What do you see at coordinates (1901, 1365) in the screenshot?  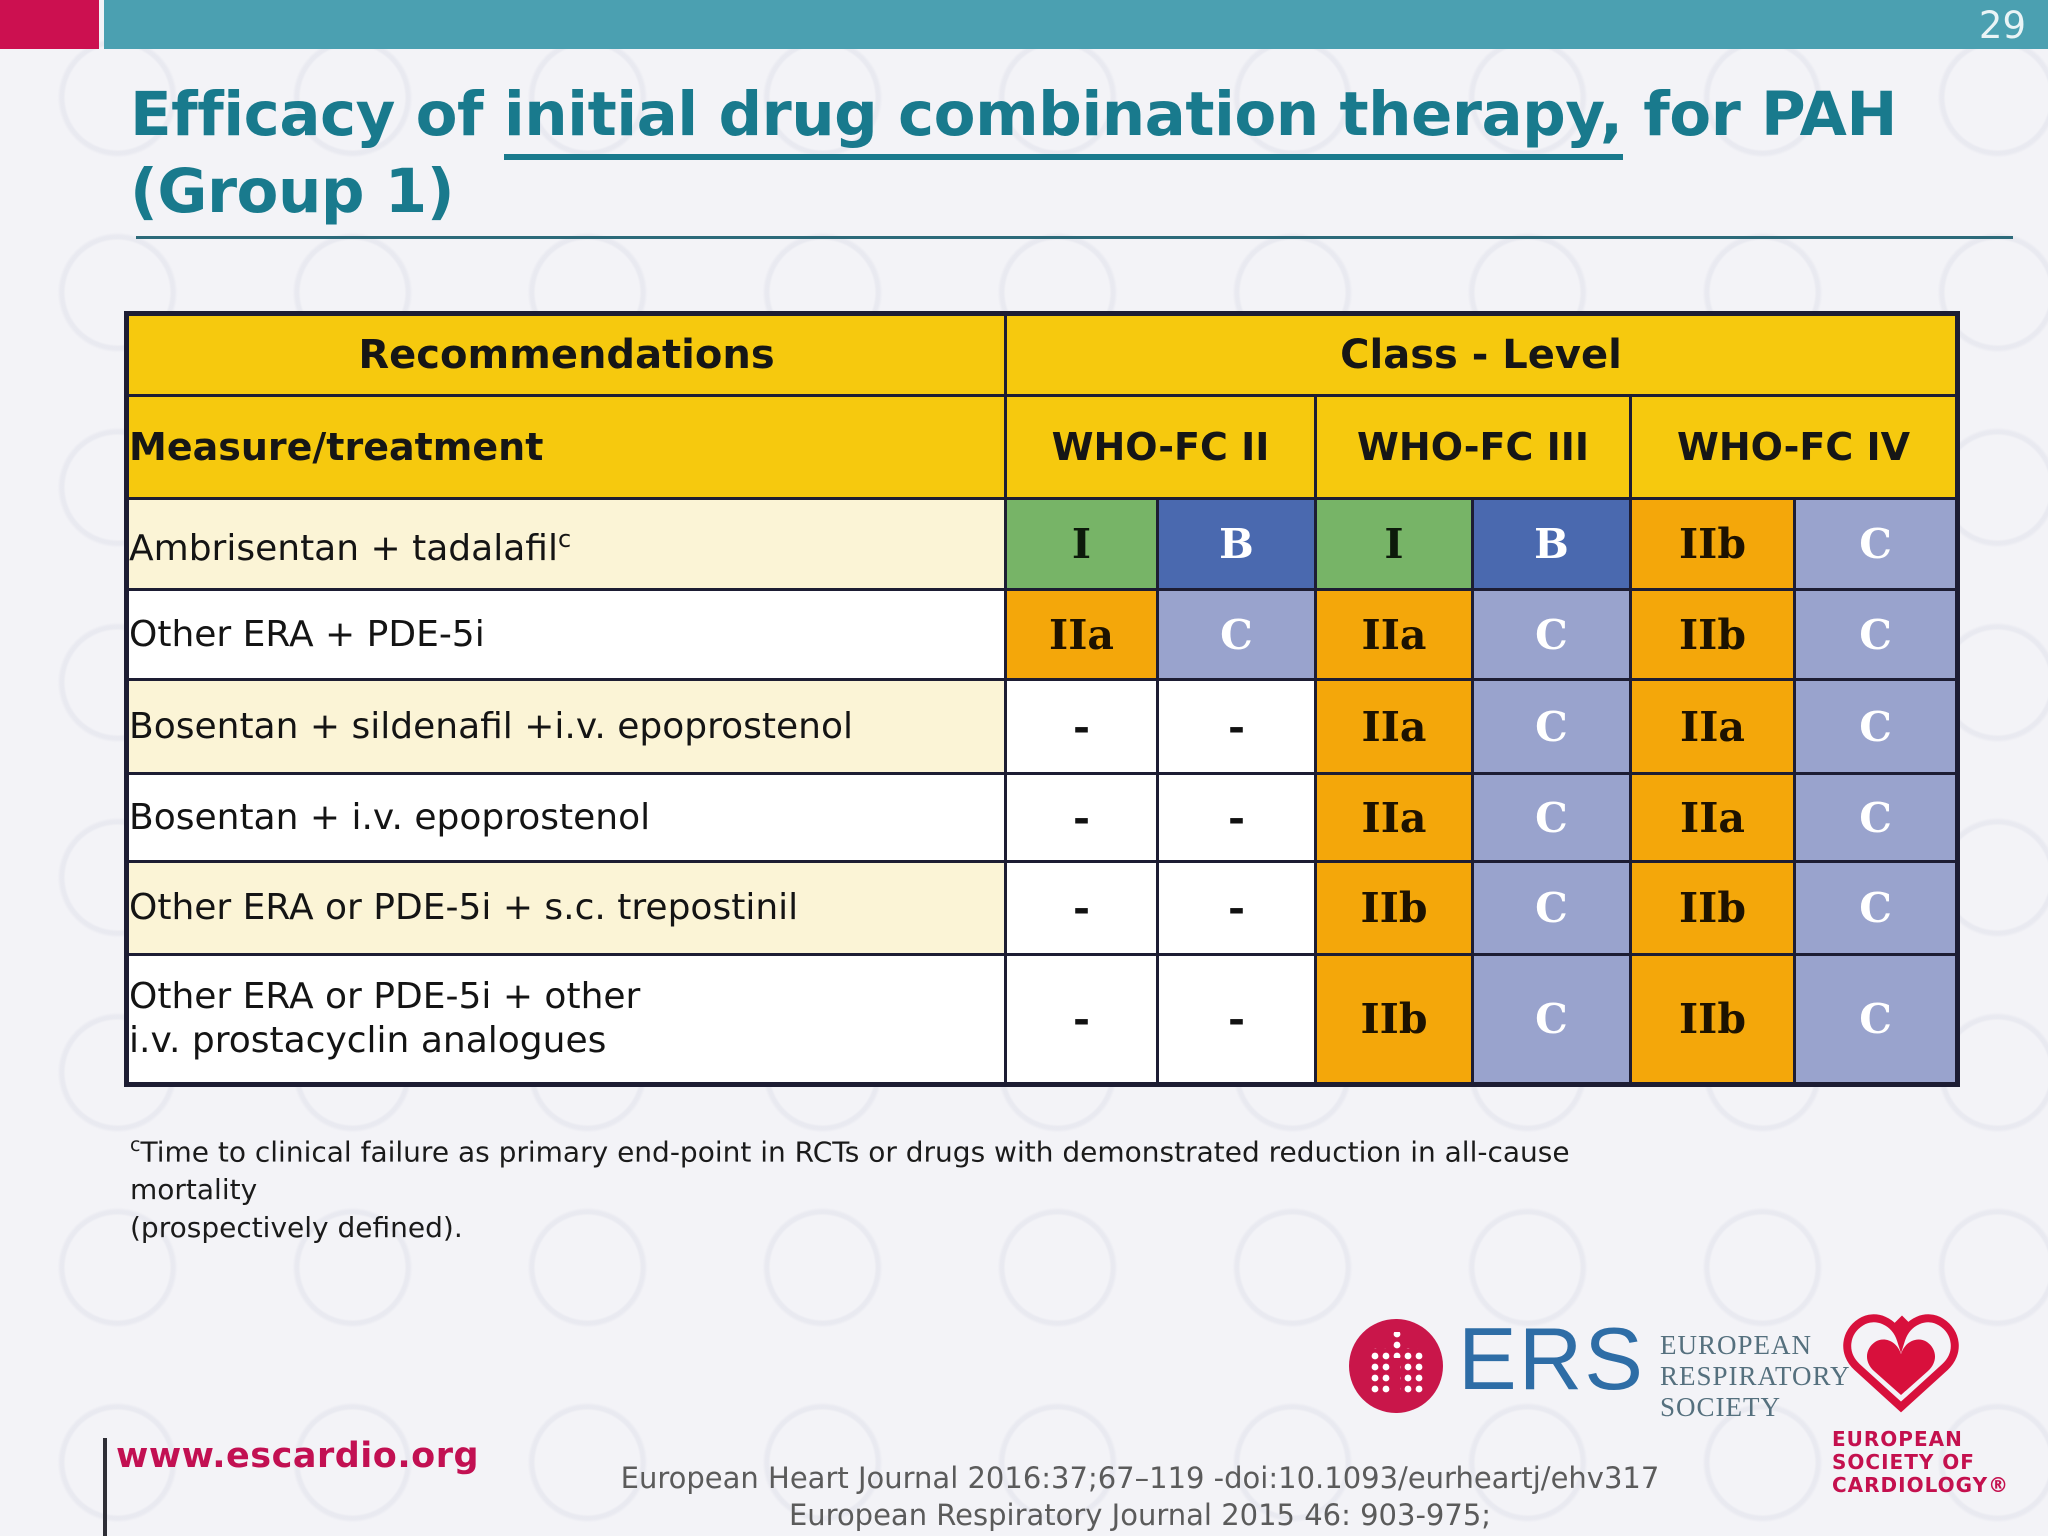 I see `esc-heart-icon` at bounding box center [1901, 1365].